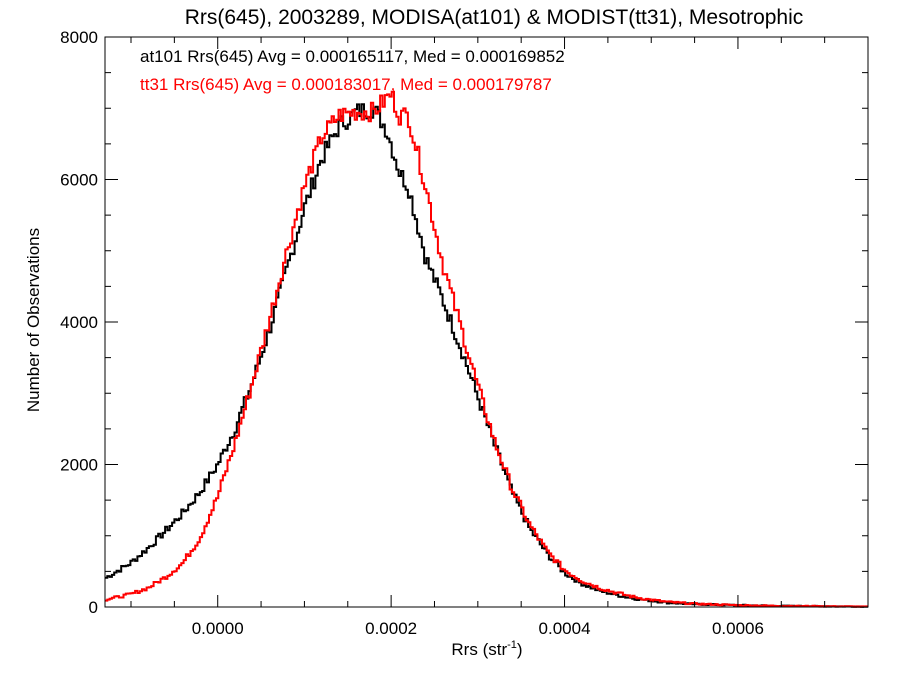 Image resolution: width=900 pixels, height=675 pixels. I want to click on x-tick-label: 0.0006, so click(738, 628).